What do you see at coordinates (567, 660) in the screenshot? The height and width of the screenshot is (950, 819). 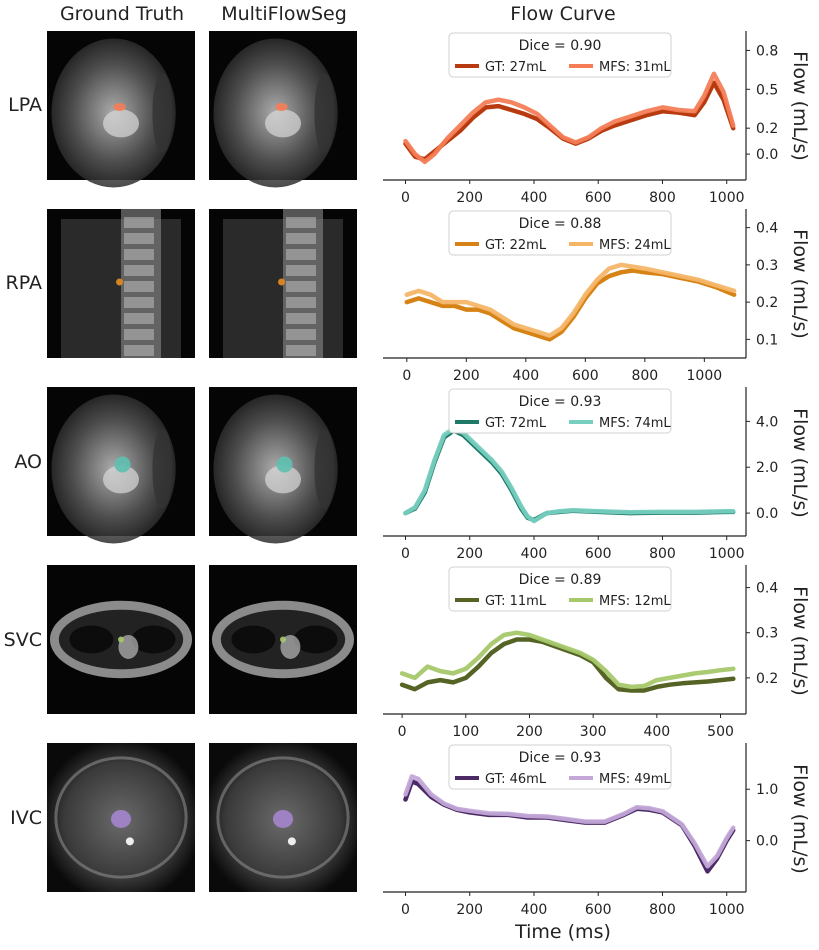 I see `series-line-svc-mfs` at bounding box center [567, 660].